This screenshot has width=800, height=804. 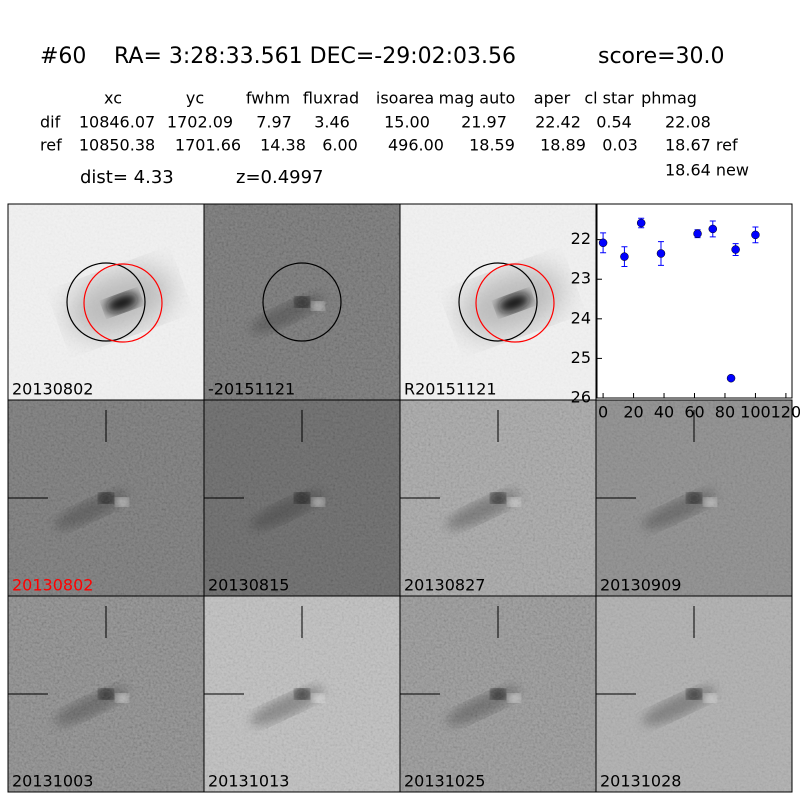 What do you see at coordinates (785, 412) in the screenshot?
I see `x-tick-label: 120` at bounding box center [785, 412].